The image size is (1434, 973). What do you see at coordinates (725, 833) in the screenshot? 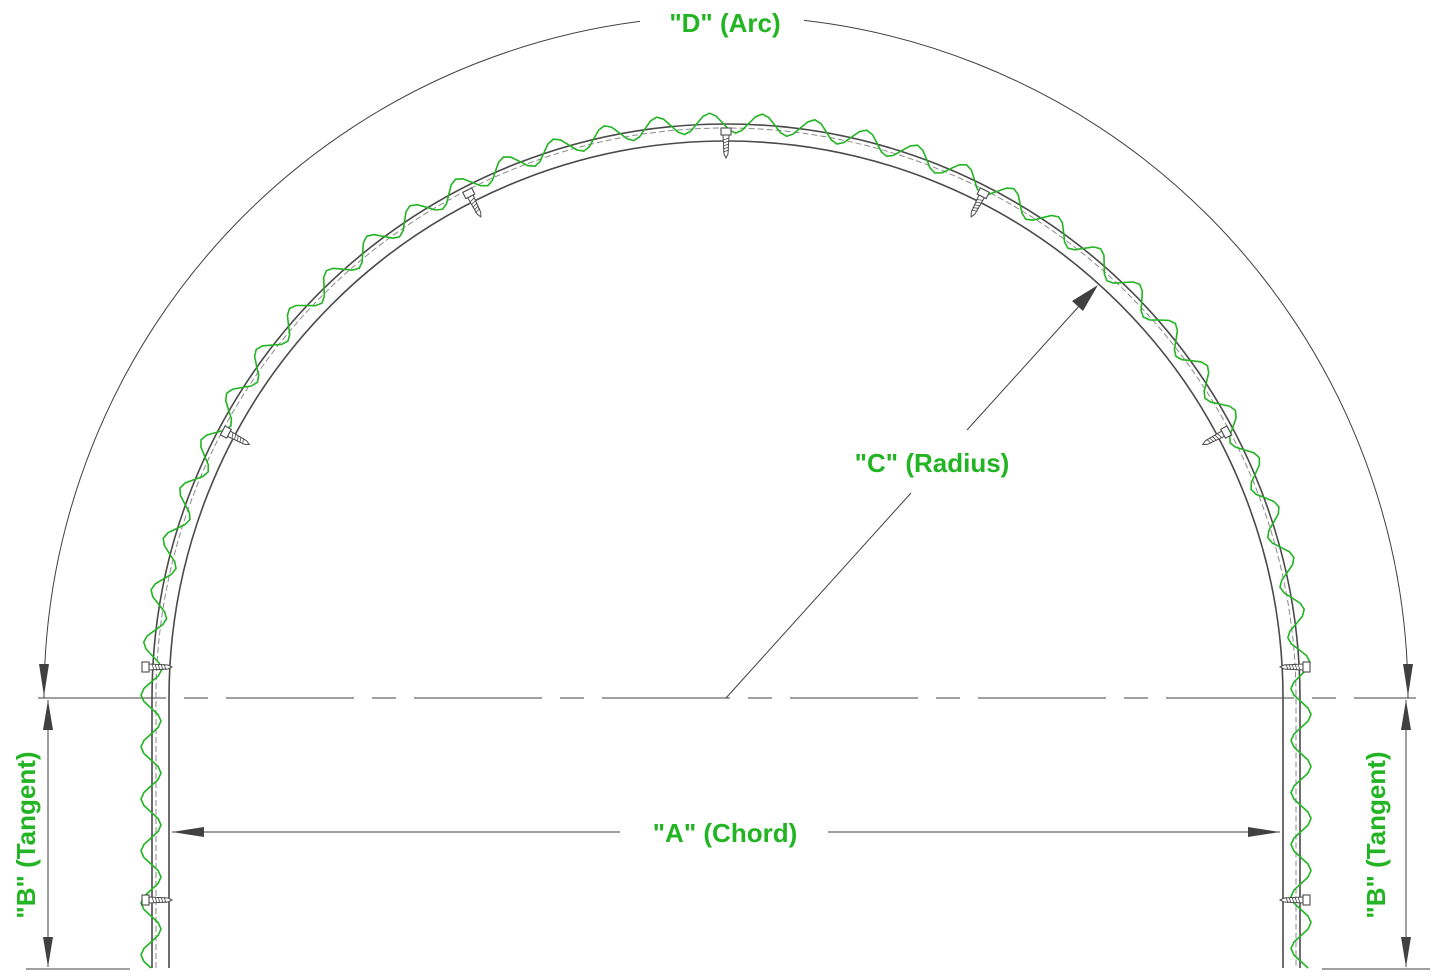
I see `chord-label: "A" (Chord)` at bounding box center [725, 833].